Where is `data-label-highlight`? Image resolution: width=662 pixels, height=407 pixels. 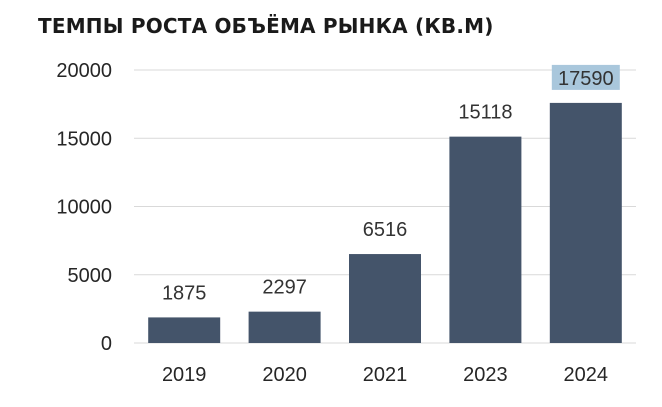
data-label-highlight is located at coordinates (585, 77).